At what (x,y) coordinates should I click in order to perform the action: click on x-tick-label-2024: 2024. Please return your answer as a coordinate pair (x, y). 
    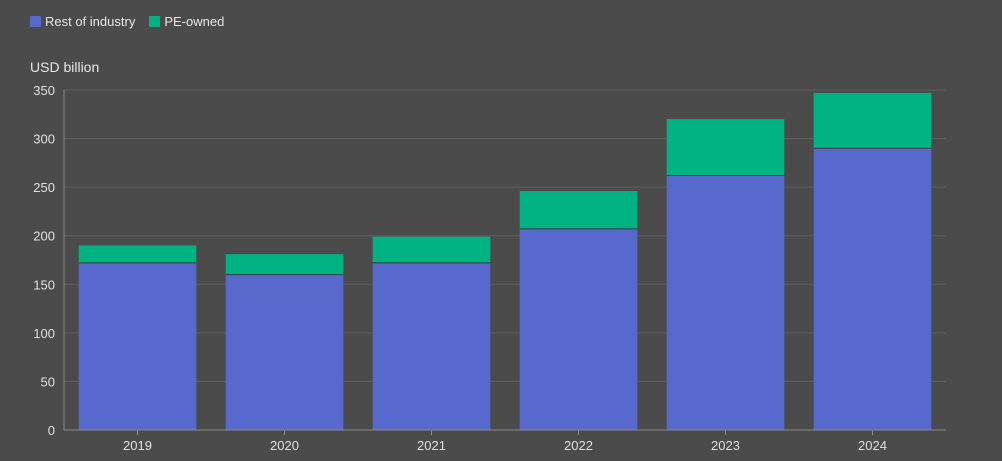
    Looking at the image, I should click on (872, 445).